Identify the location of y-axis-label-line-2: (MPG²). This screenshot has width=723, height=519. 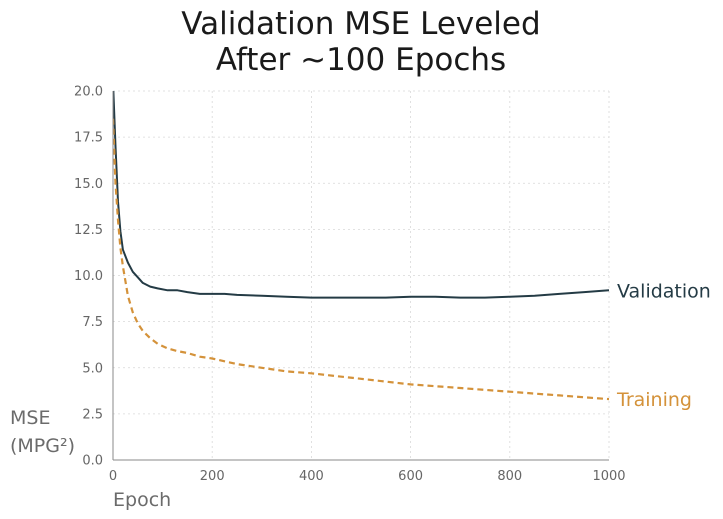
(42, 446).